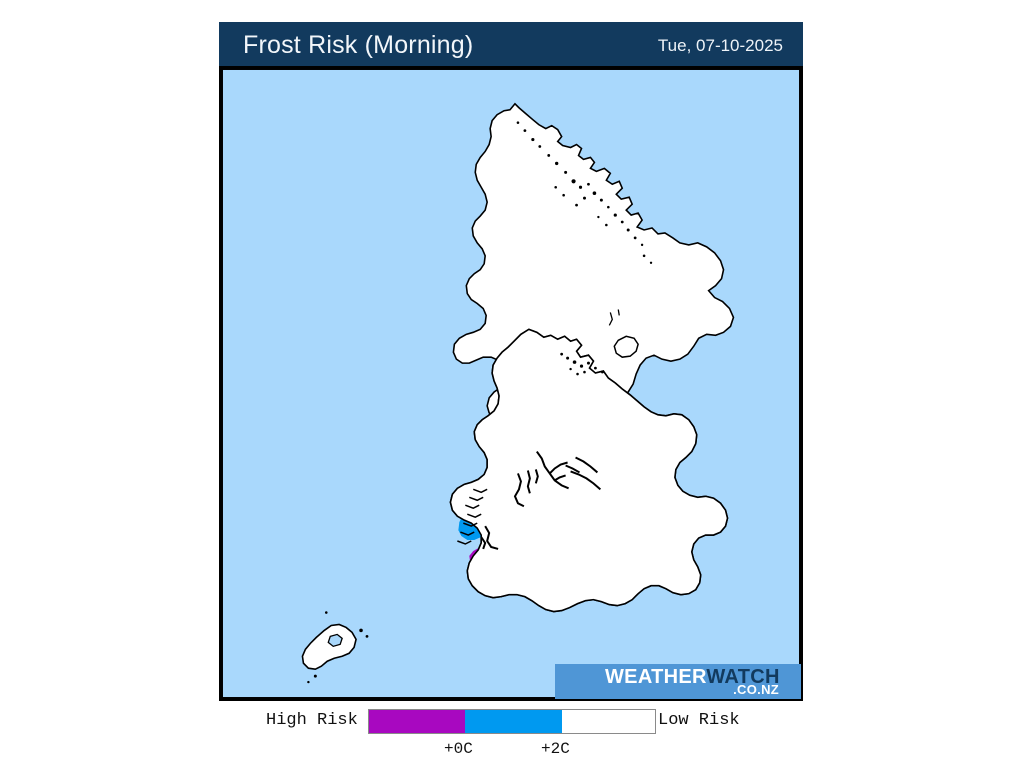 The width and height of the screenshot is (1024, 768). I want to click on fiordland-fjords, so click(472, 516).